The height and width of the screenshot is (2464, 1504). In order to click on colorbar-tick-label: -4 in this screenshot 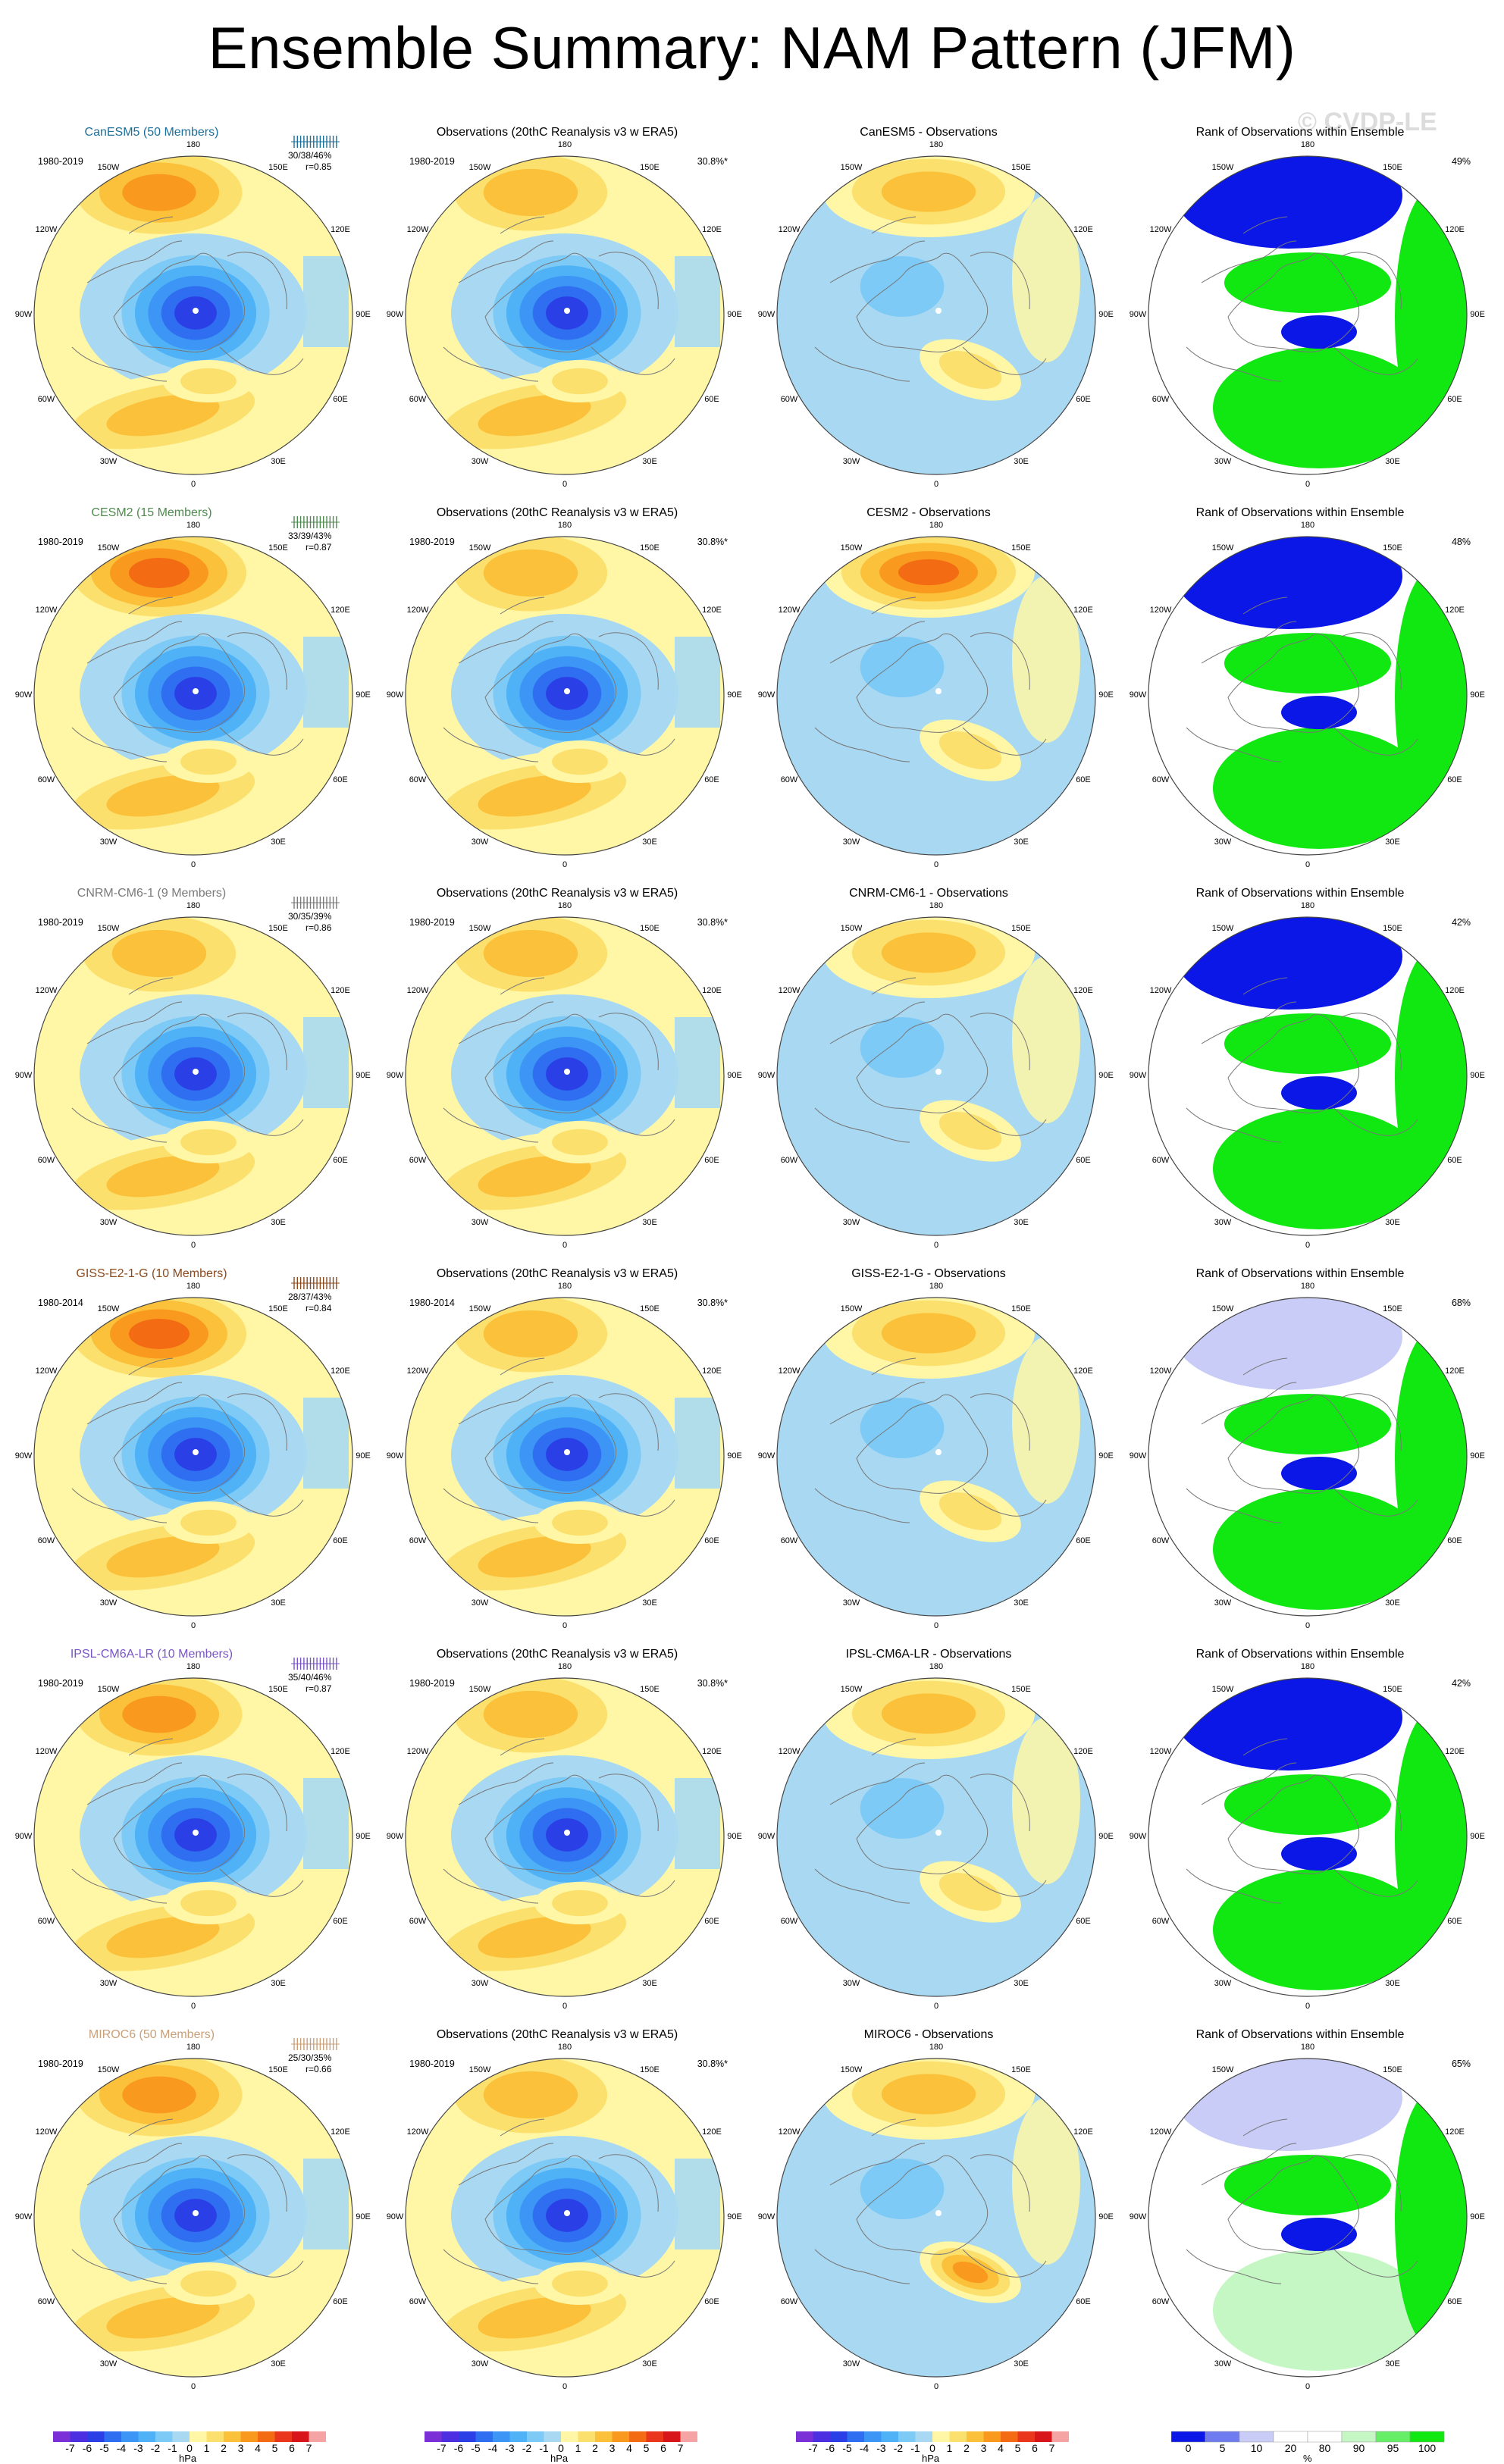, I will do `click(492, 2448)`.